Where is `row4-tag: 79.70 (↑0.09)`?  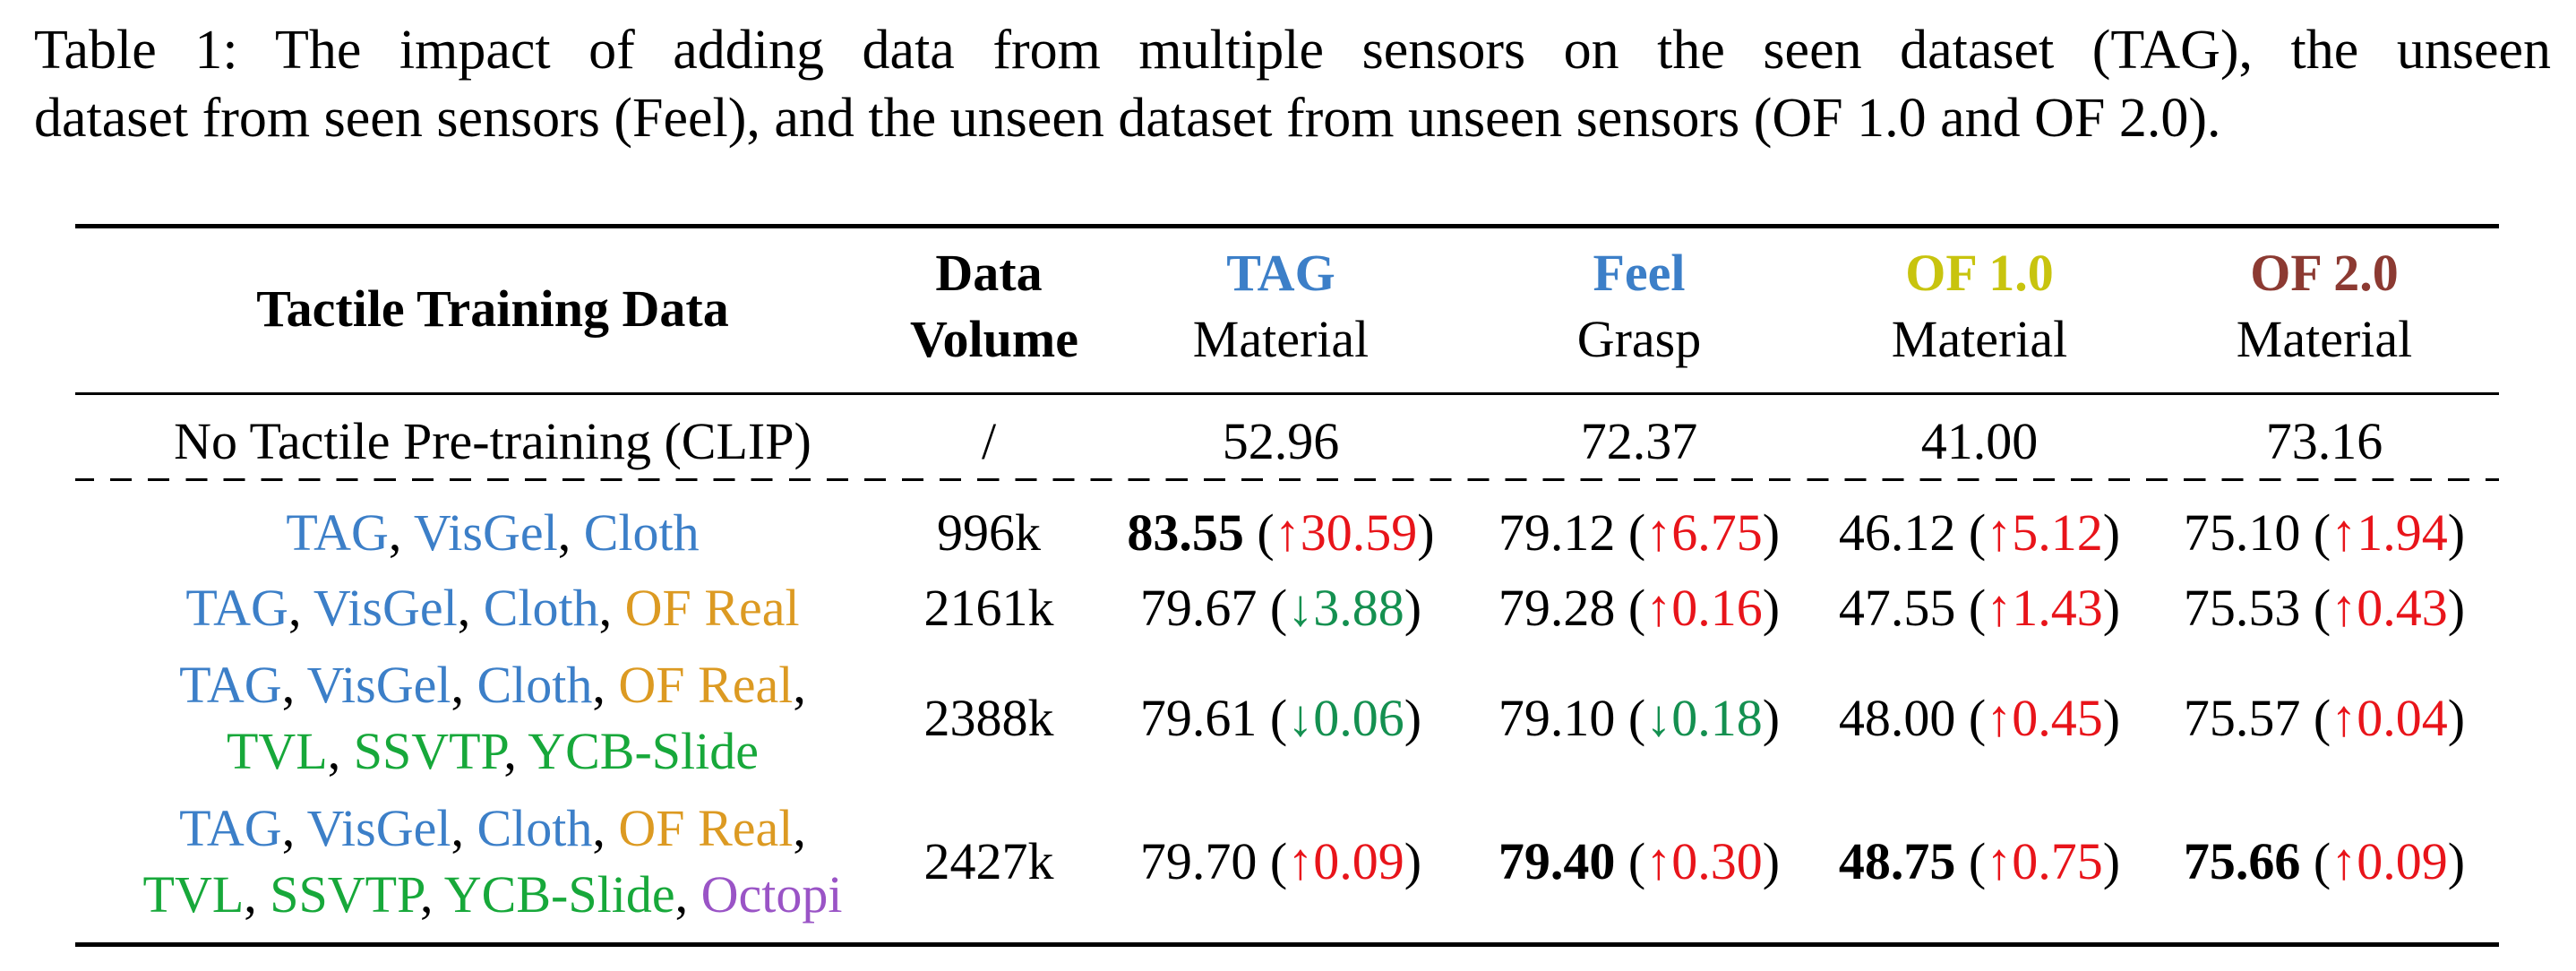 row4-tag: 79.70 (↑0.09) is located at coordinates (1280, 861).